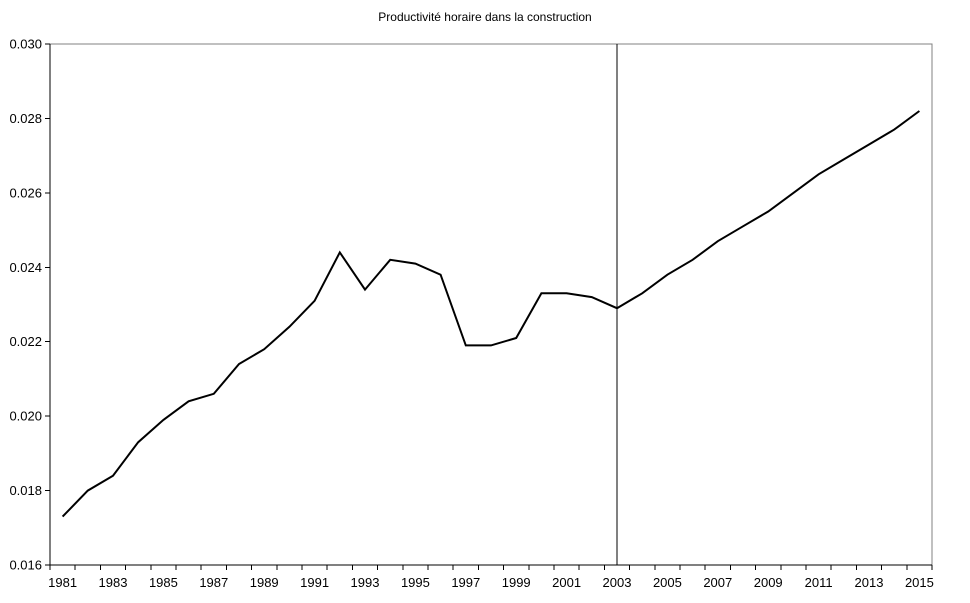 Image resolution: width=970 pixels, height=603 pixels. I want to click on x-tick-label: 2007, so click(717, 582).